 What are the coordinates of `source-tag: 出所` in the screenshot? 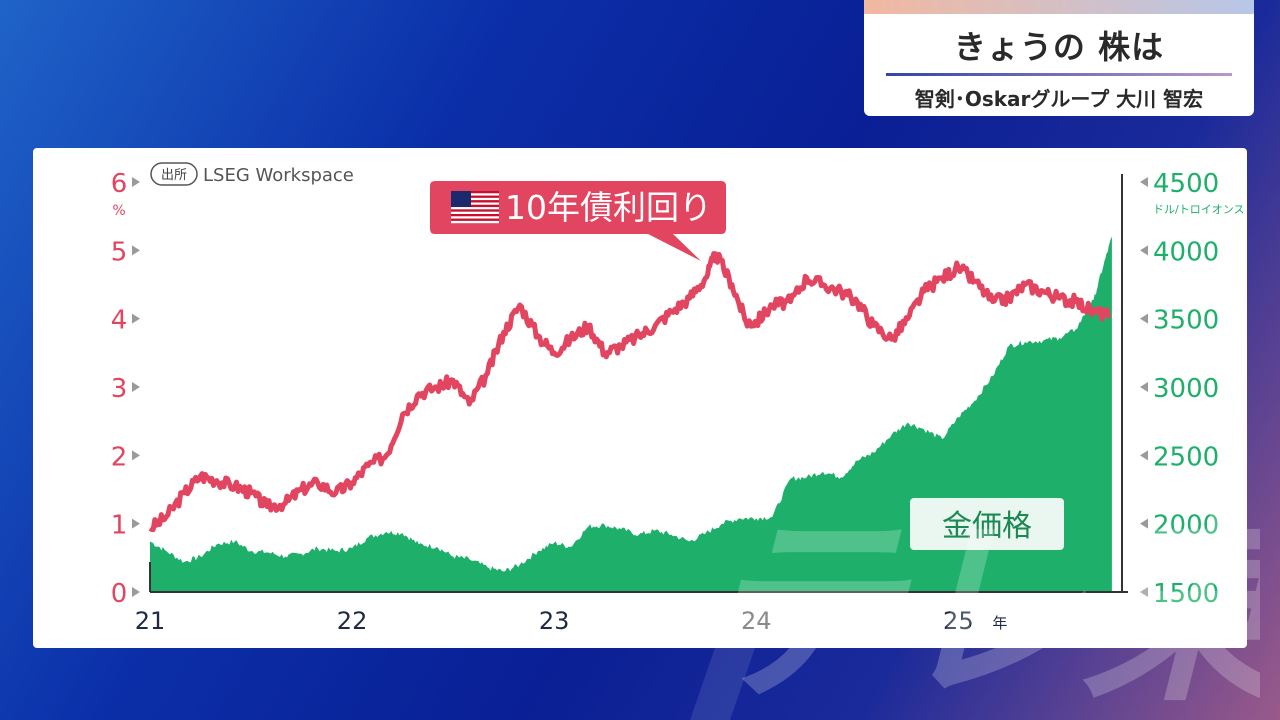 It's located at (174, 175).